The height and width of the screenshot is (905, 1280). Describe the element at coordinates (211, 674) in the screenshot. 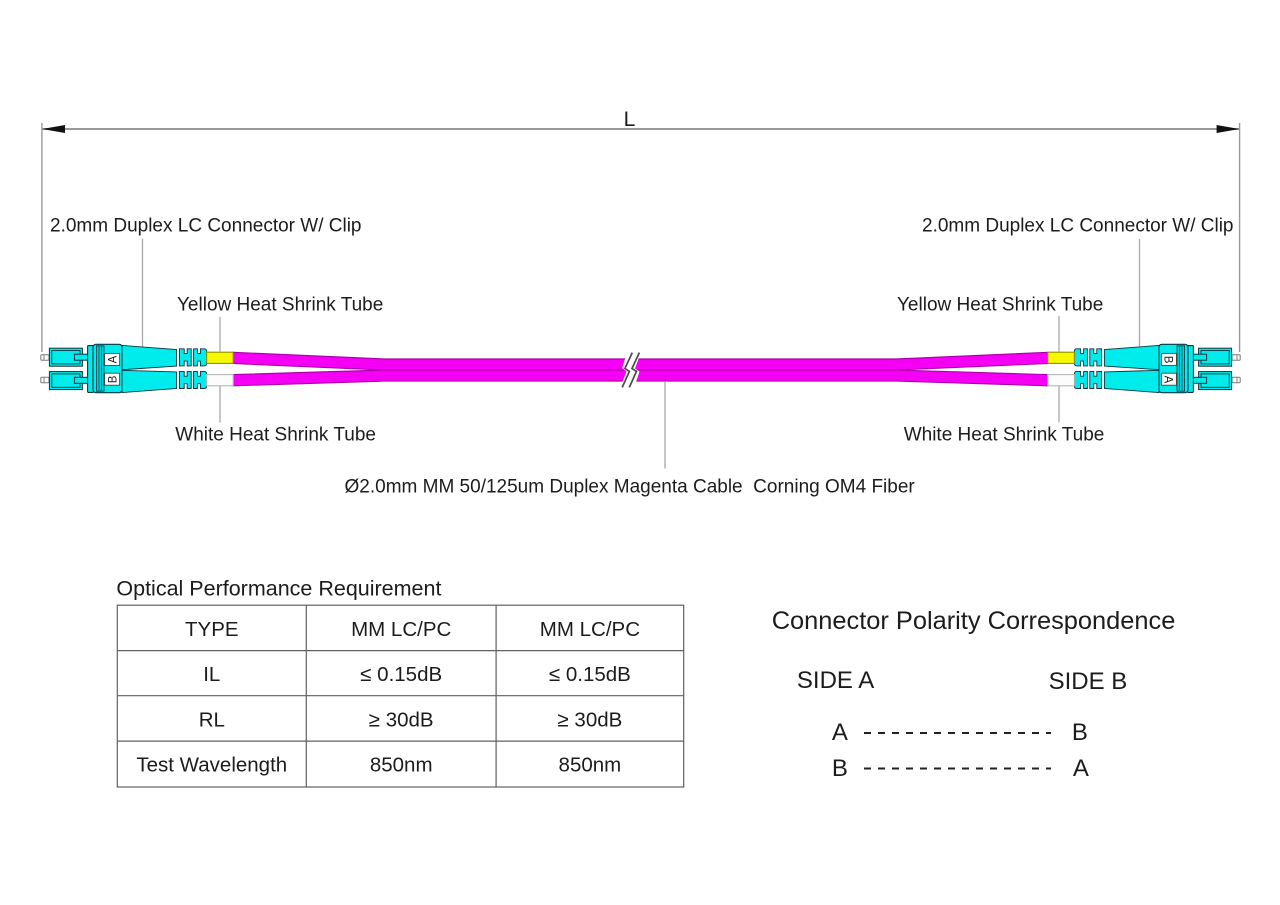

I see `svg-text: IL` at that location.